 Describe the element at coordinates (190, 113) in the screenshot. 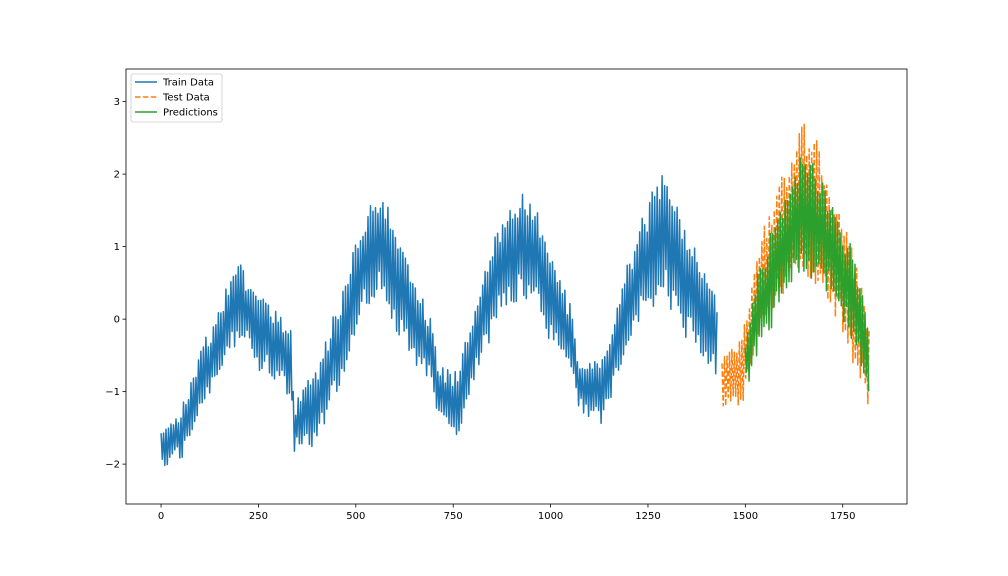

I see `legend-label-predictions: Predictions` at that location.